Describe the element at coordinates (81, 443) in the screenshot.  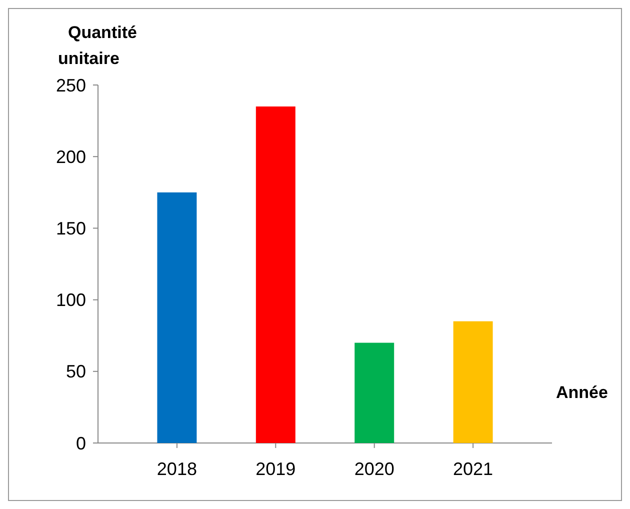
I see `y-tick-label: 0` at that location.